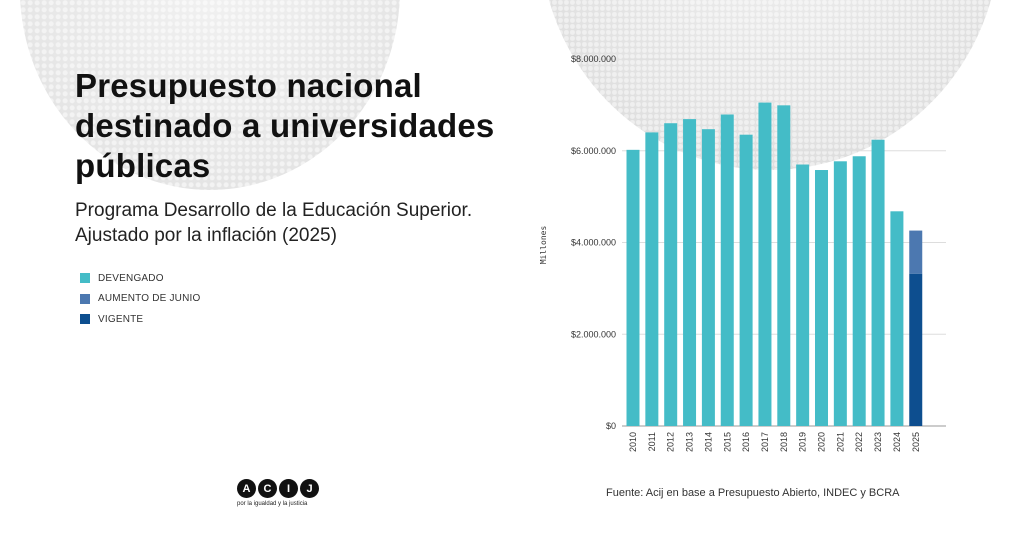 This screenshot has height=538, width=1024. What do you see at coordinates (765, 264) in the screenshot?
I see `bar-devengado-2017` at bounding box center [765, 264].